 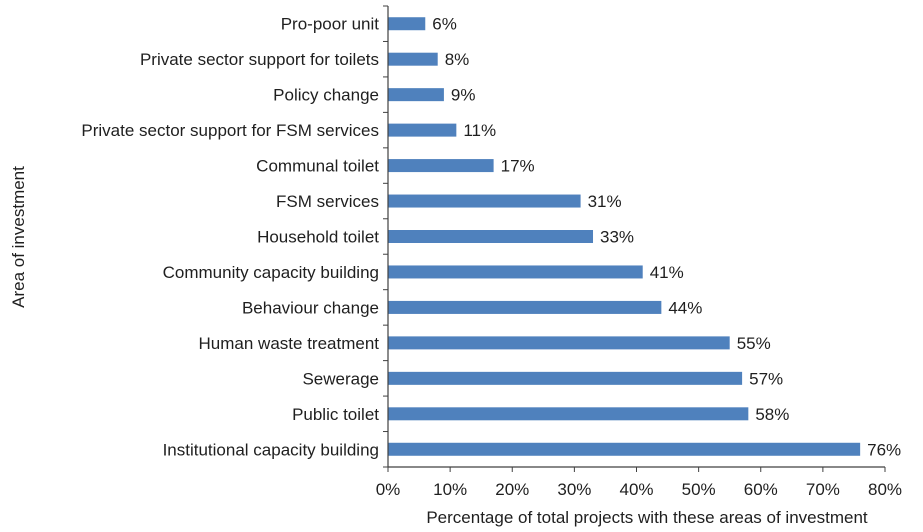 I want to click on bar-household-toilet, so click(x=491, y=236).